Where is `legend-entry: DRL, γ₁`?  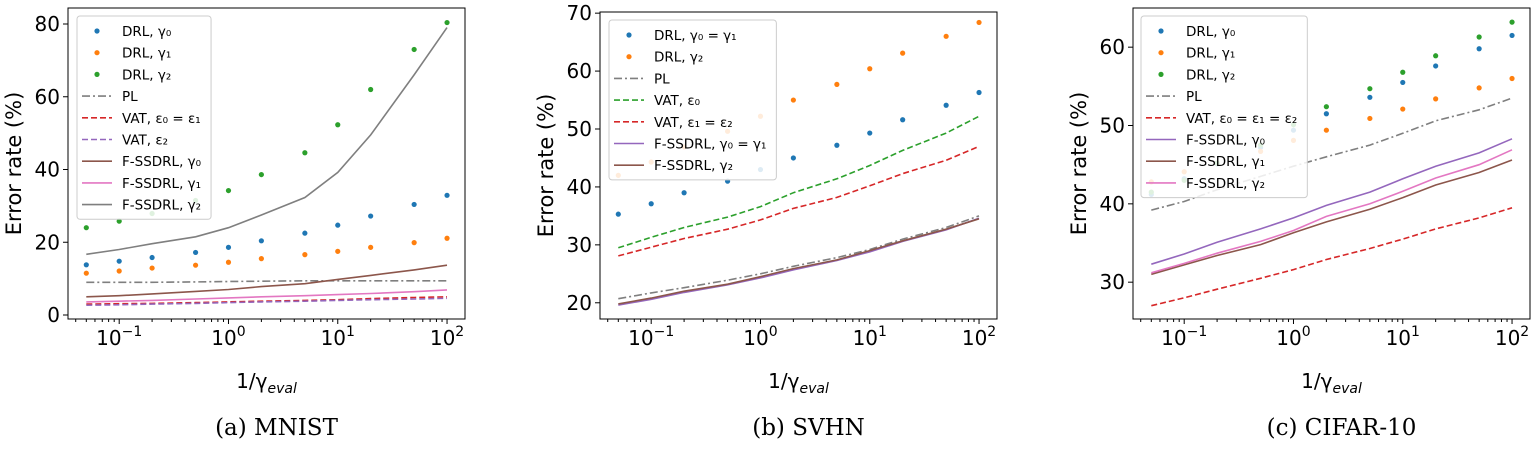
legend-entry: DRL, γ₁ is located at coordinates (132, 54).